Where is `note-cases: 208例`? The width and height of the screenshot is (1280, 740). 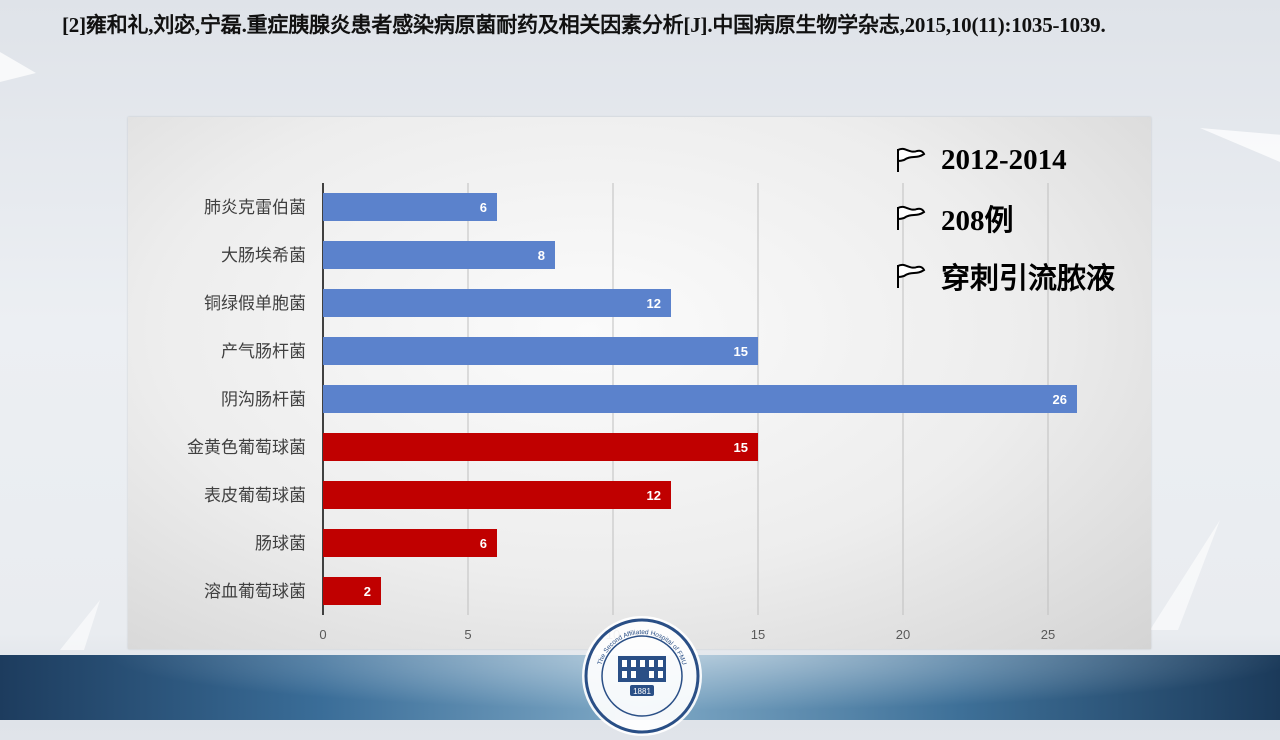
note-cases: 208例 is located at coordinates (1005, 218).